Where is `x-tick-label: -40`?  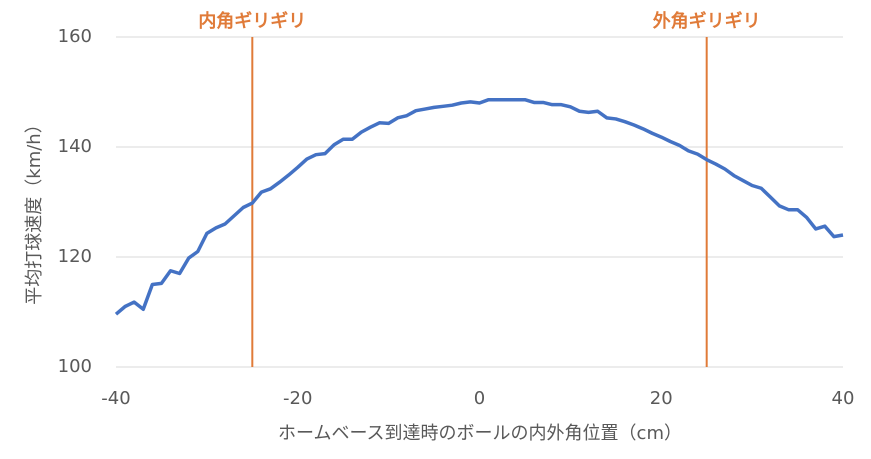 x-tick-label: -40 is located at coordinates (115, 398).